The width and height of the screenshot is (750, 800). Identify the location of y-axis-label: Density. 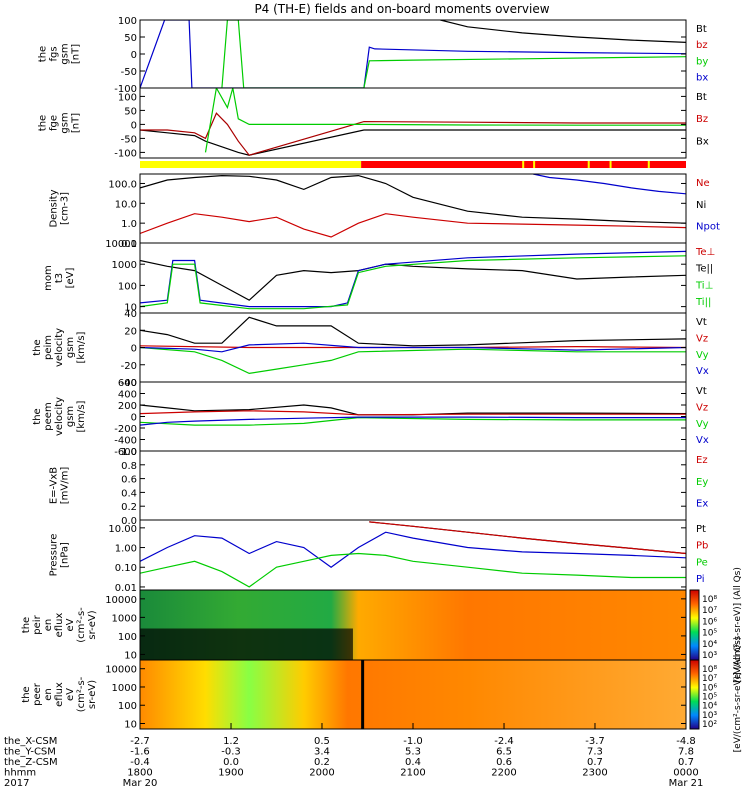
(54, 208).